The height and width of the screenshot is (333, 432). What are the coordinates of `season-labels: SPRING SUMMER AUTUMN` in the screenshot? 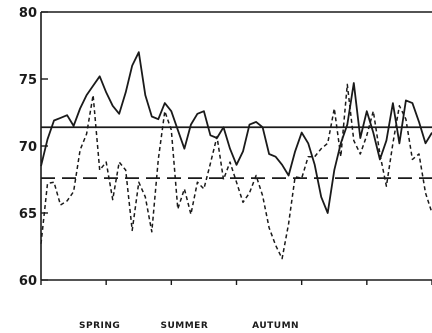 It's located at (189, 326).